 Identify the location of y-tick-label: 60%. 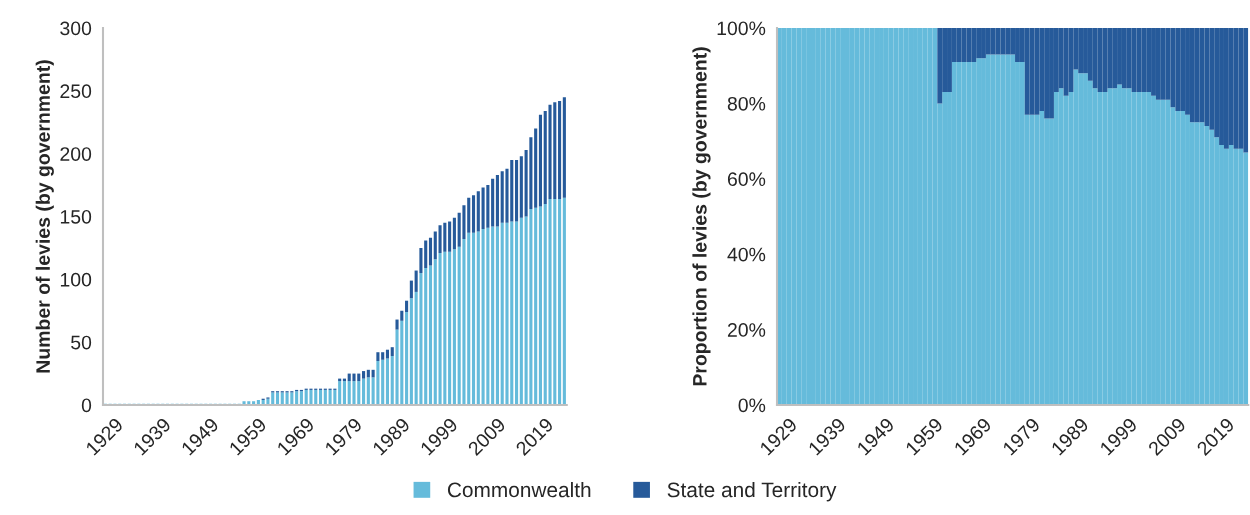
(746, 179).